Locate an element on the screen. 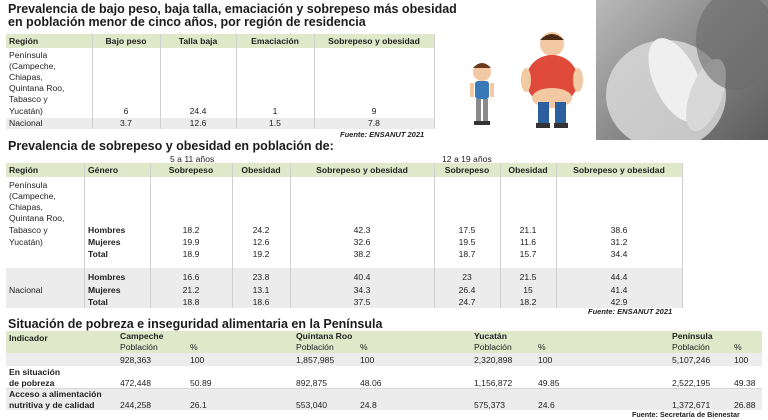 This screenshot has height=420, width=768. section3-state-campeche: Campeche is located at coordinates (142, 336).